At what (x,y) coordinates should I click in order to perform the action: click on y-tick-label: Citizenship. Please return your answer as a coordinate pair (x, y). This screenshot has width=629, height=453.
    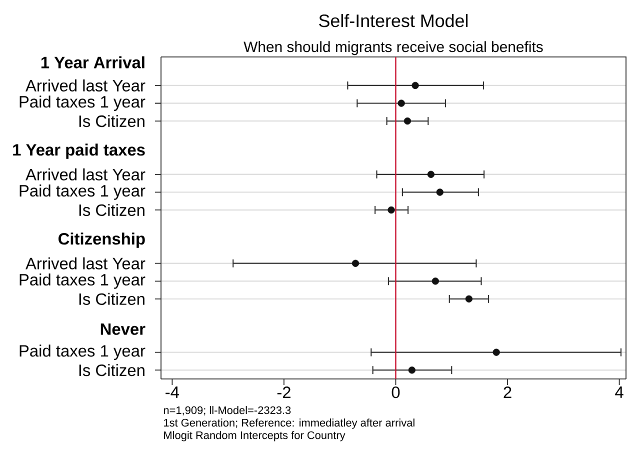
    Looking at the image, I should click on (101, 240).